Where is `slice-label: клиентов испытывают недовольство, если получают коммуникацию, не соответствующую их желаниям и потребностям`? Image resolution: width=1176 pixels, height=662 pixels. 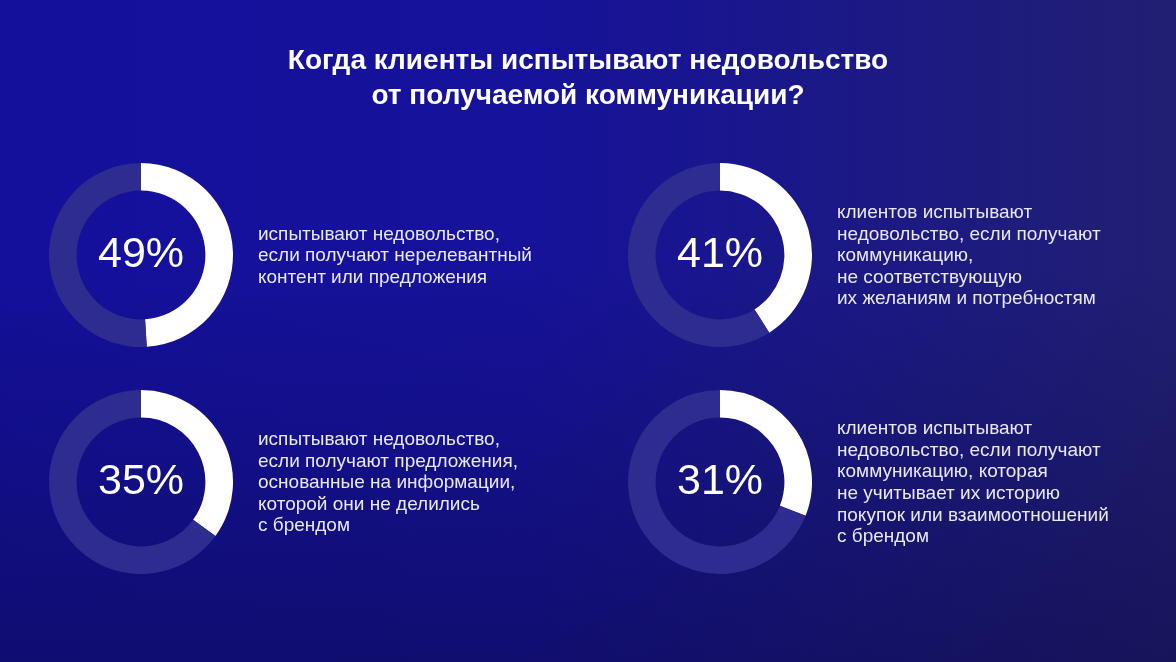 slice-label: клиентов испытывают недовольство, если получают коммуникацию, не соответствующую их желаниям и потребностям is located at coordinates (969, 255).